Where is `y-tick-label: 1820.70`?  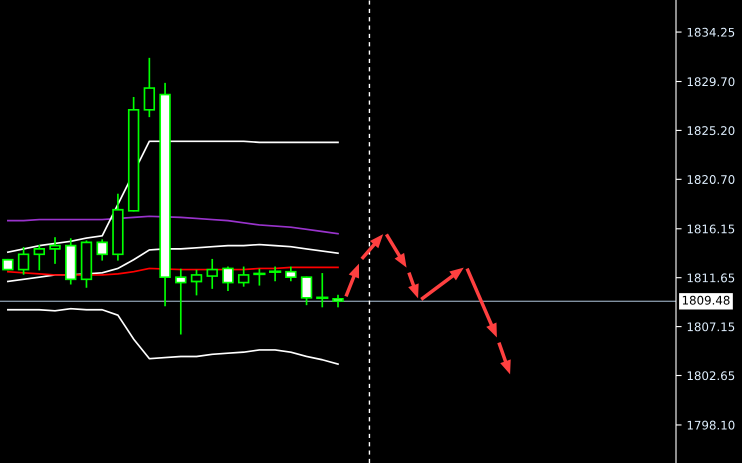 y-tick-label: 1820.70 is located at coordinates (711, 179).